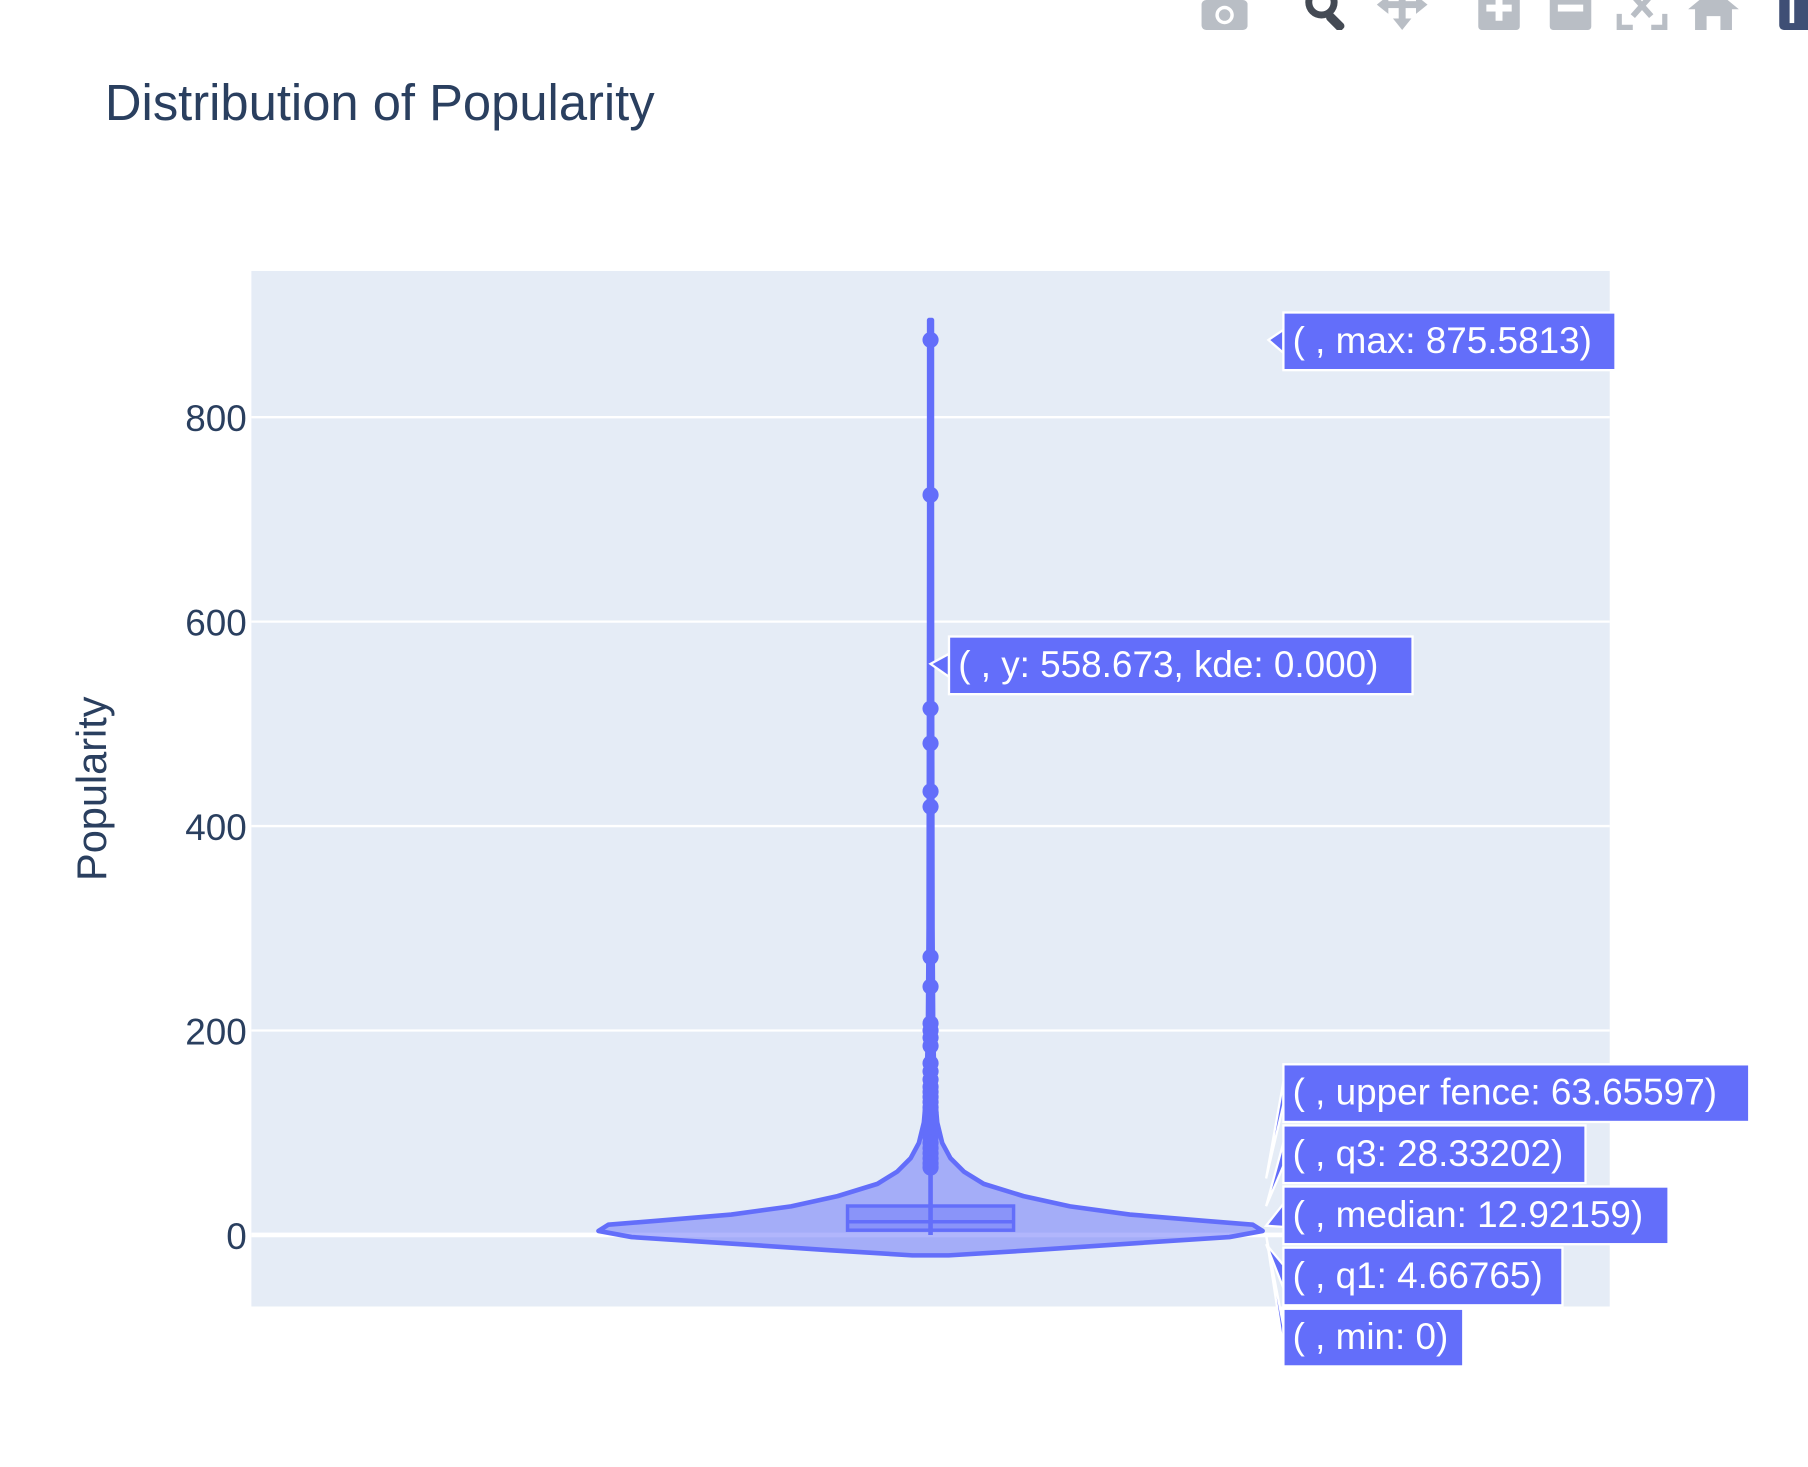  I want to click on y-tick-label: 200, so click(216, 1031).